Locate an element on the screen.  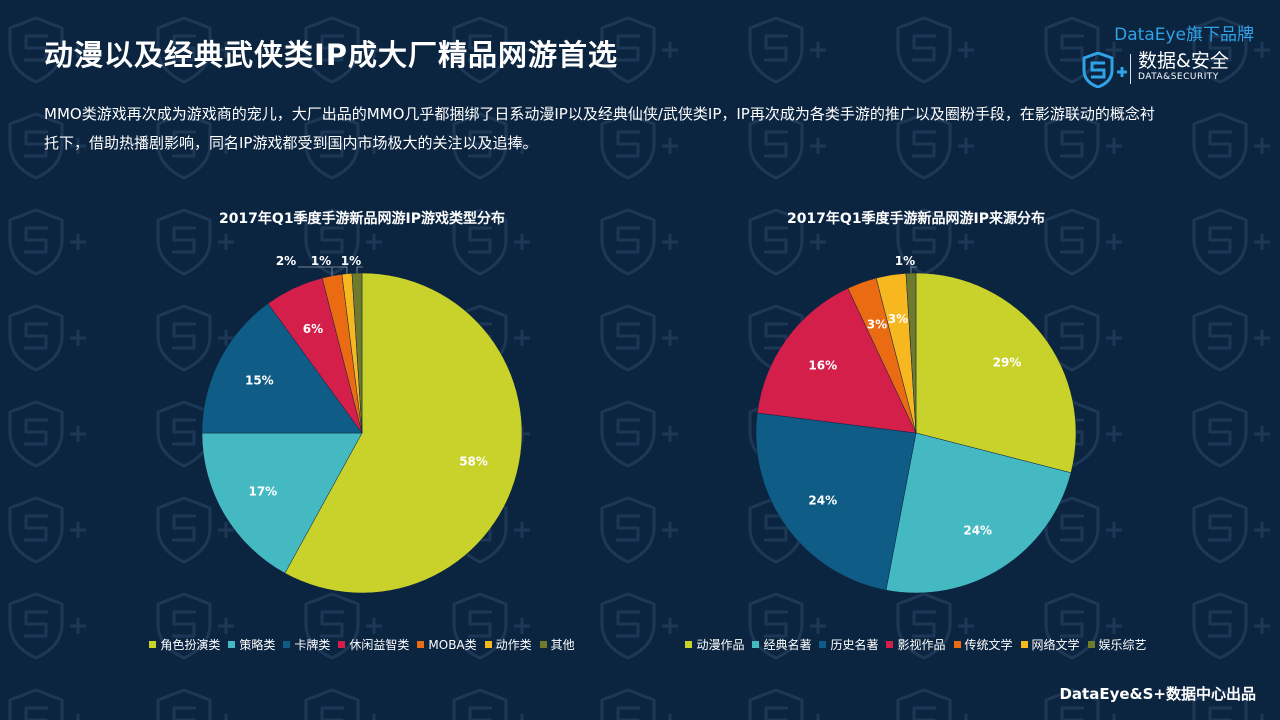
legend-item: 影视作品 is located at coordinates (916, 644).